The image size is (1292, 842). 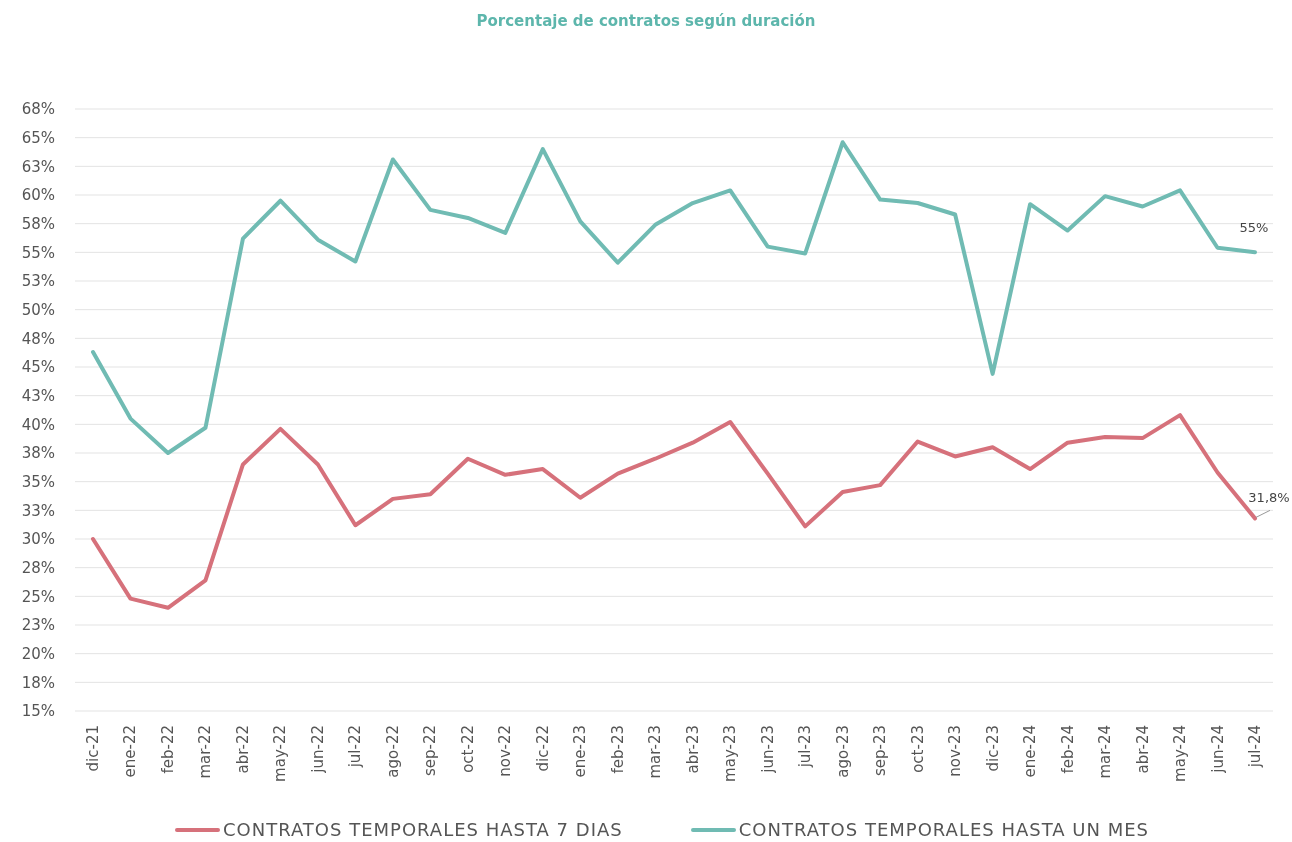 I want to click on y-tick-label: 48%, so click(x=38, y=338).